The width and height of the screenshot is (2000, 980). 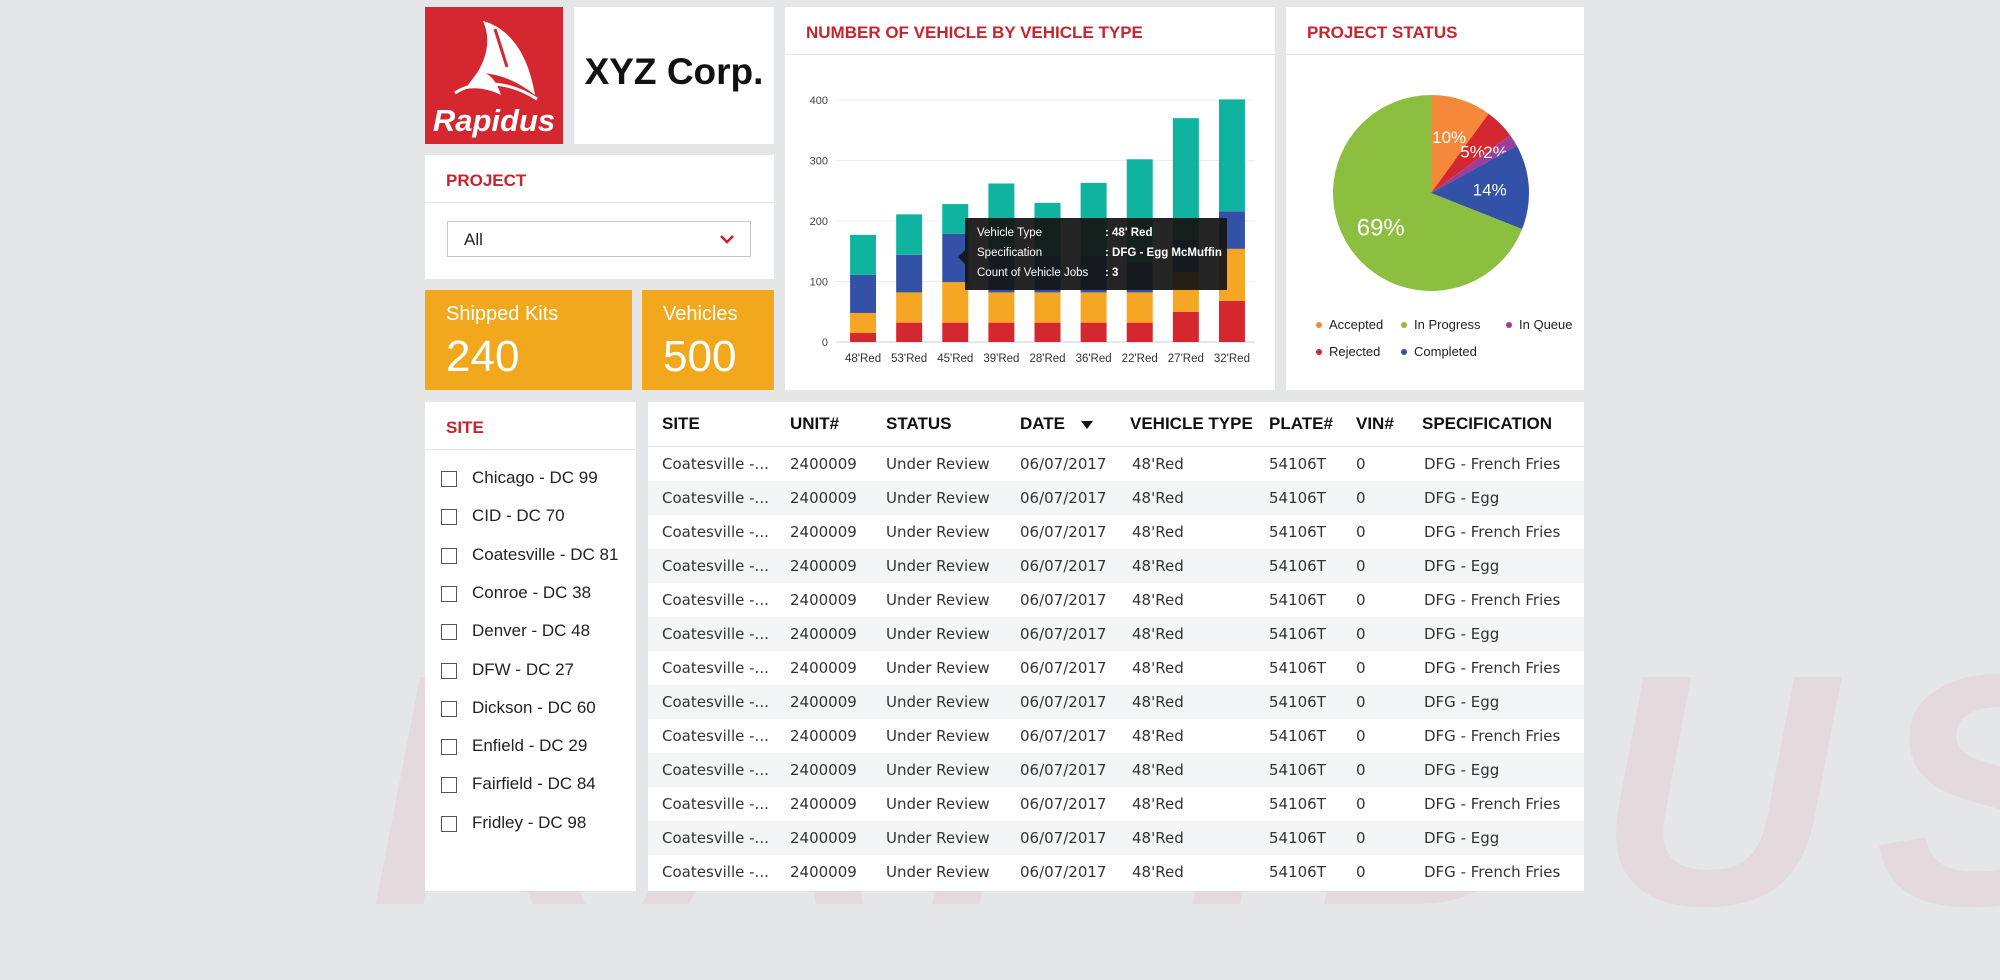 What do you see at coordinates (1361, 736) in the screenshot?
I see `cell-vin: 0` at bounding box center [1361, 736].